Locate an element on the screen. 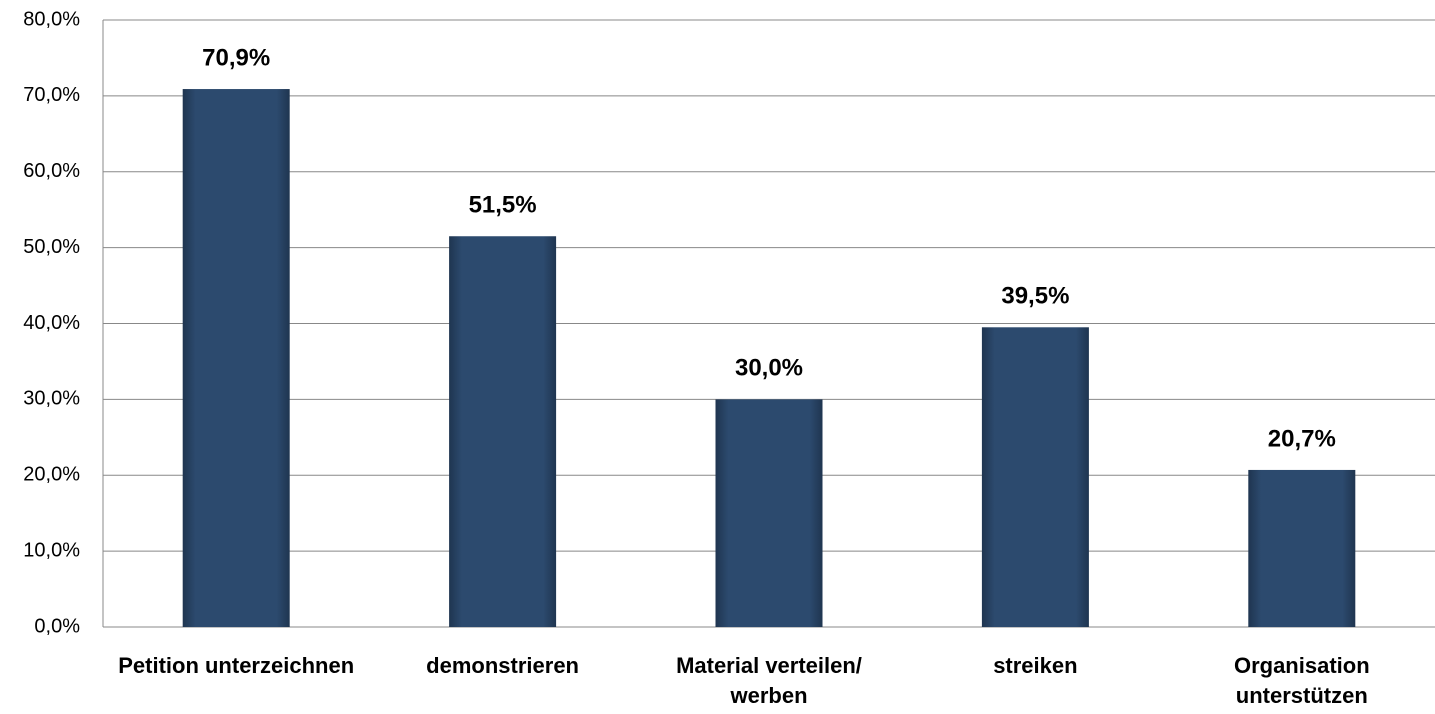  data-label: 39,5% is located at coordinates (1035, 296).